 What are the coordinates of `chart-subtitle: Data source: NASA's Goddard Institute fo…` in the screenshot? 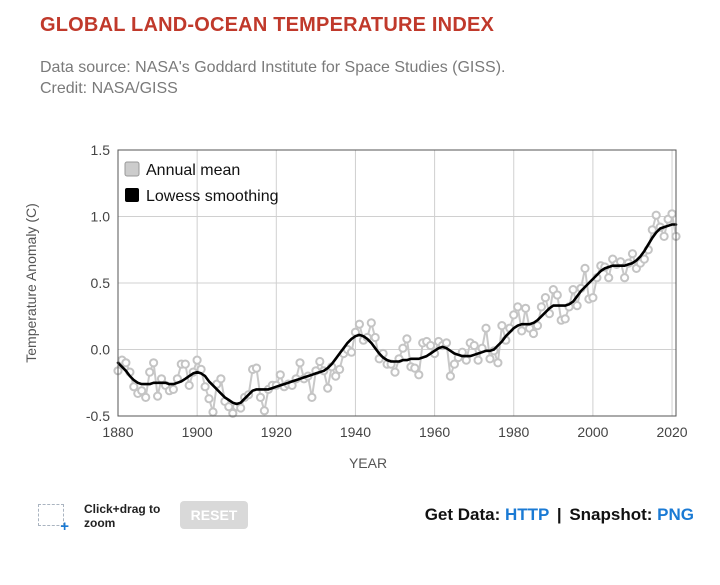 It's located at (273, 78).